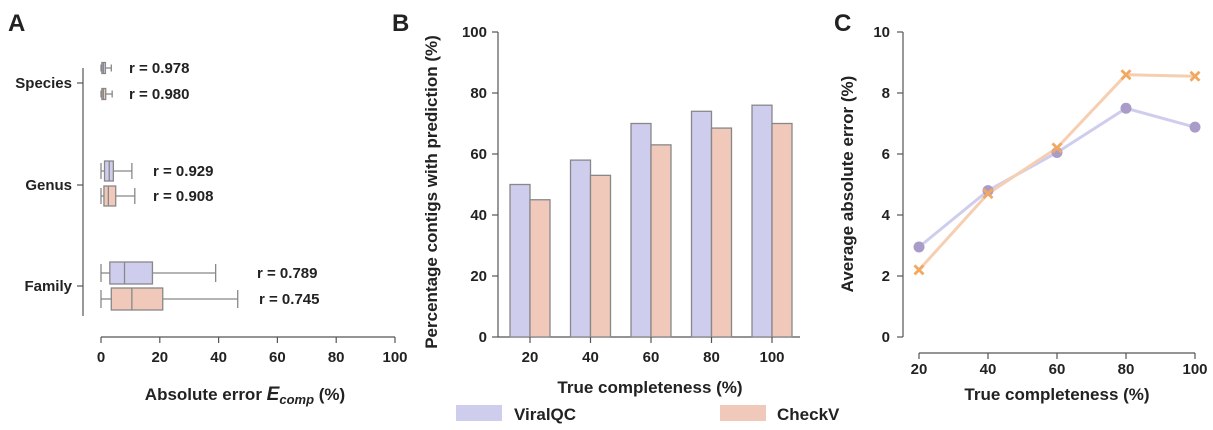 The width and height of the screenshot is (1213, 430). Describe the element at coordinates (842, 23) in the screenshot. I see `panel-c-letter: C` at that location.